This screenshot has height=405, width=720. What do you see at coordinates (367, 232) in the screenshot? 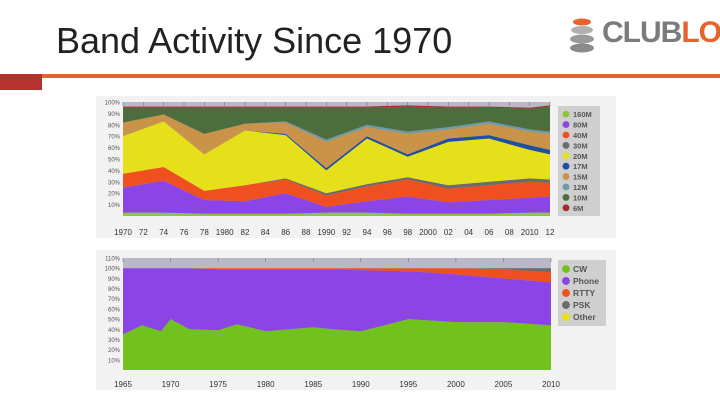
I see `x-tick-label: 94` at bounding box center [367, 232].